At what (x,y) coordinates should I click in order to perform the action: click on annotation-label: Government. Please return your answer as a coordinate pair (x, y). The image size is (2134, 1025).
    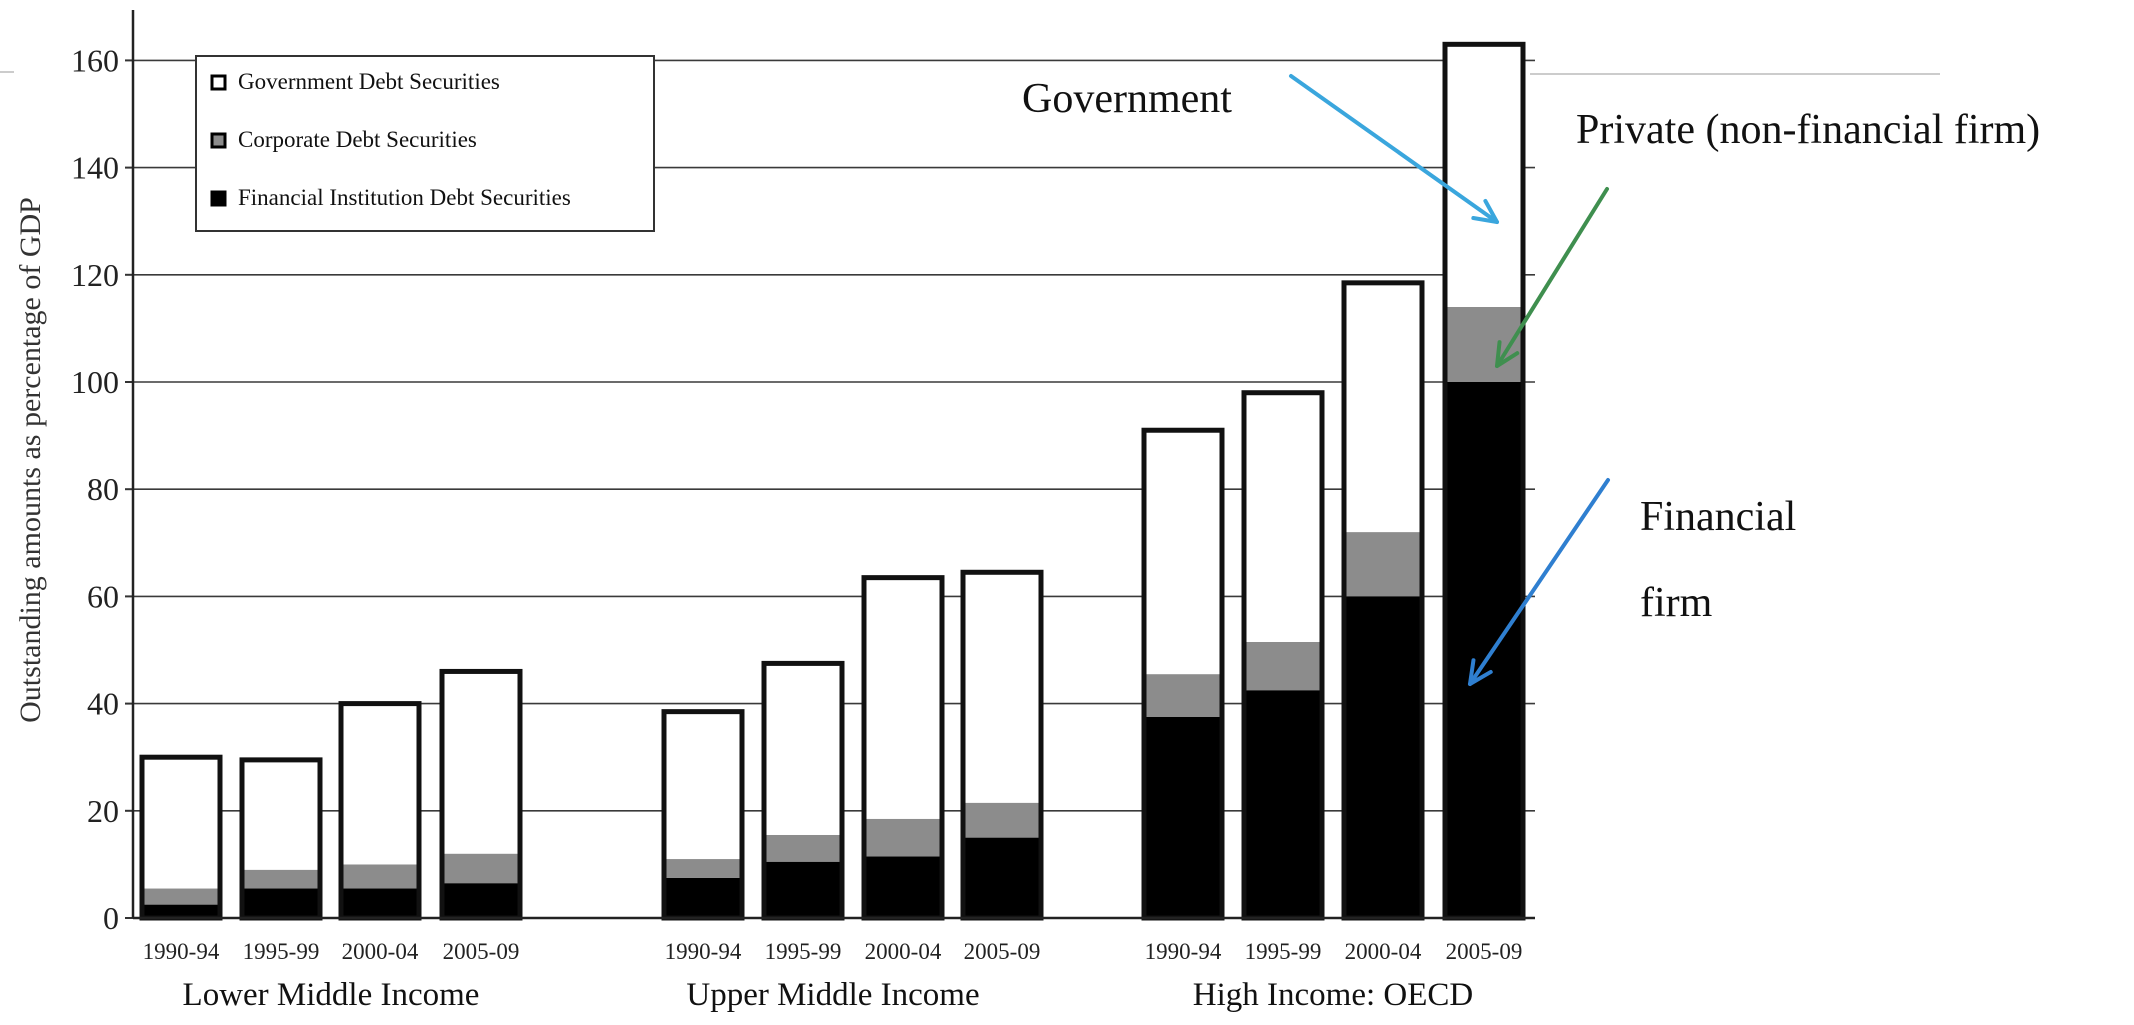
    Looking at the image, I should click on (1127, 99).